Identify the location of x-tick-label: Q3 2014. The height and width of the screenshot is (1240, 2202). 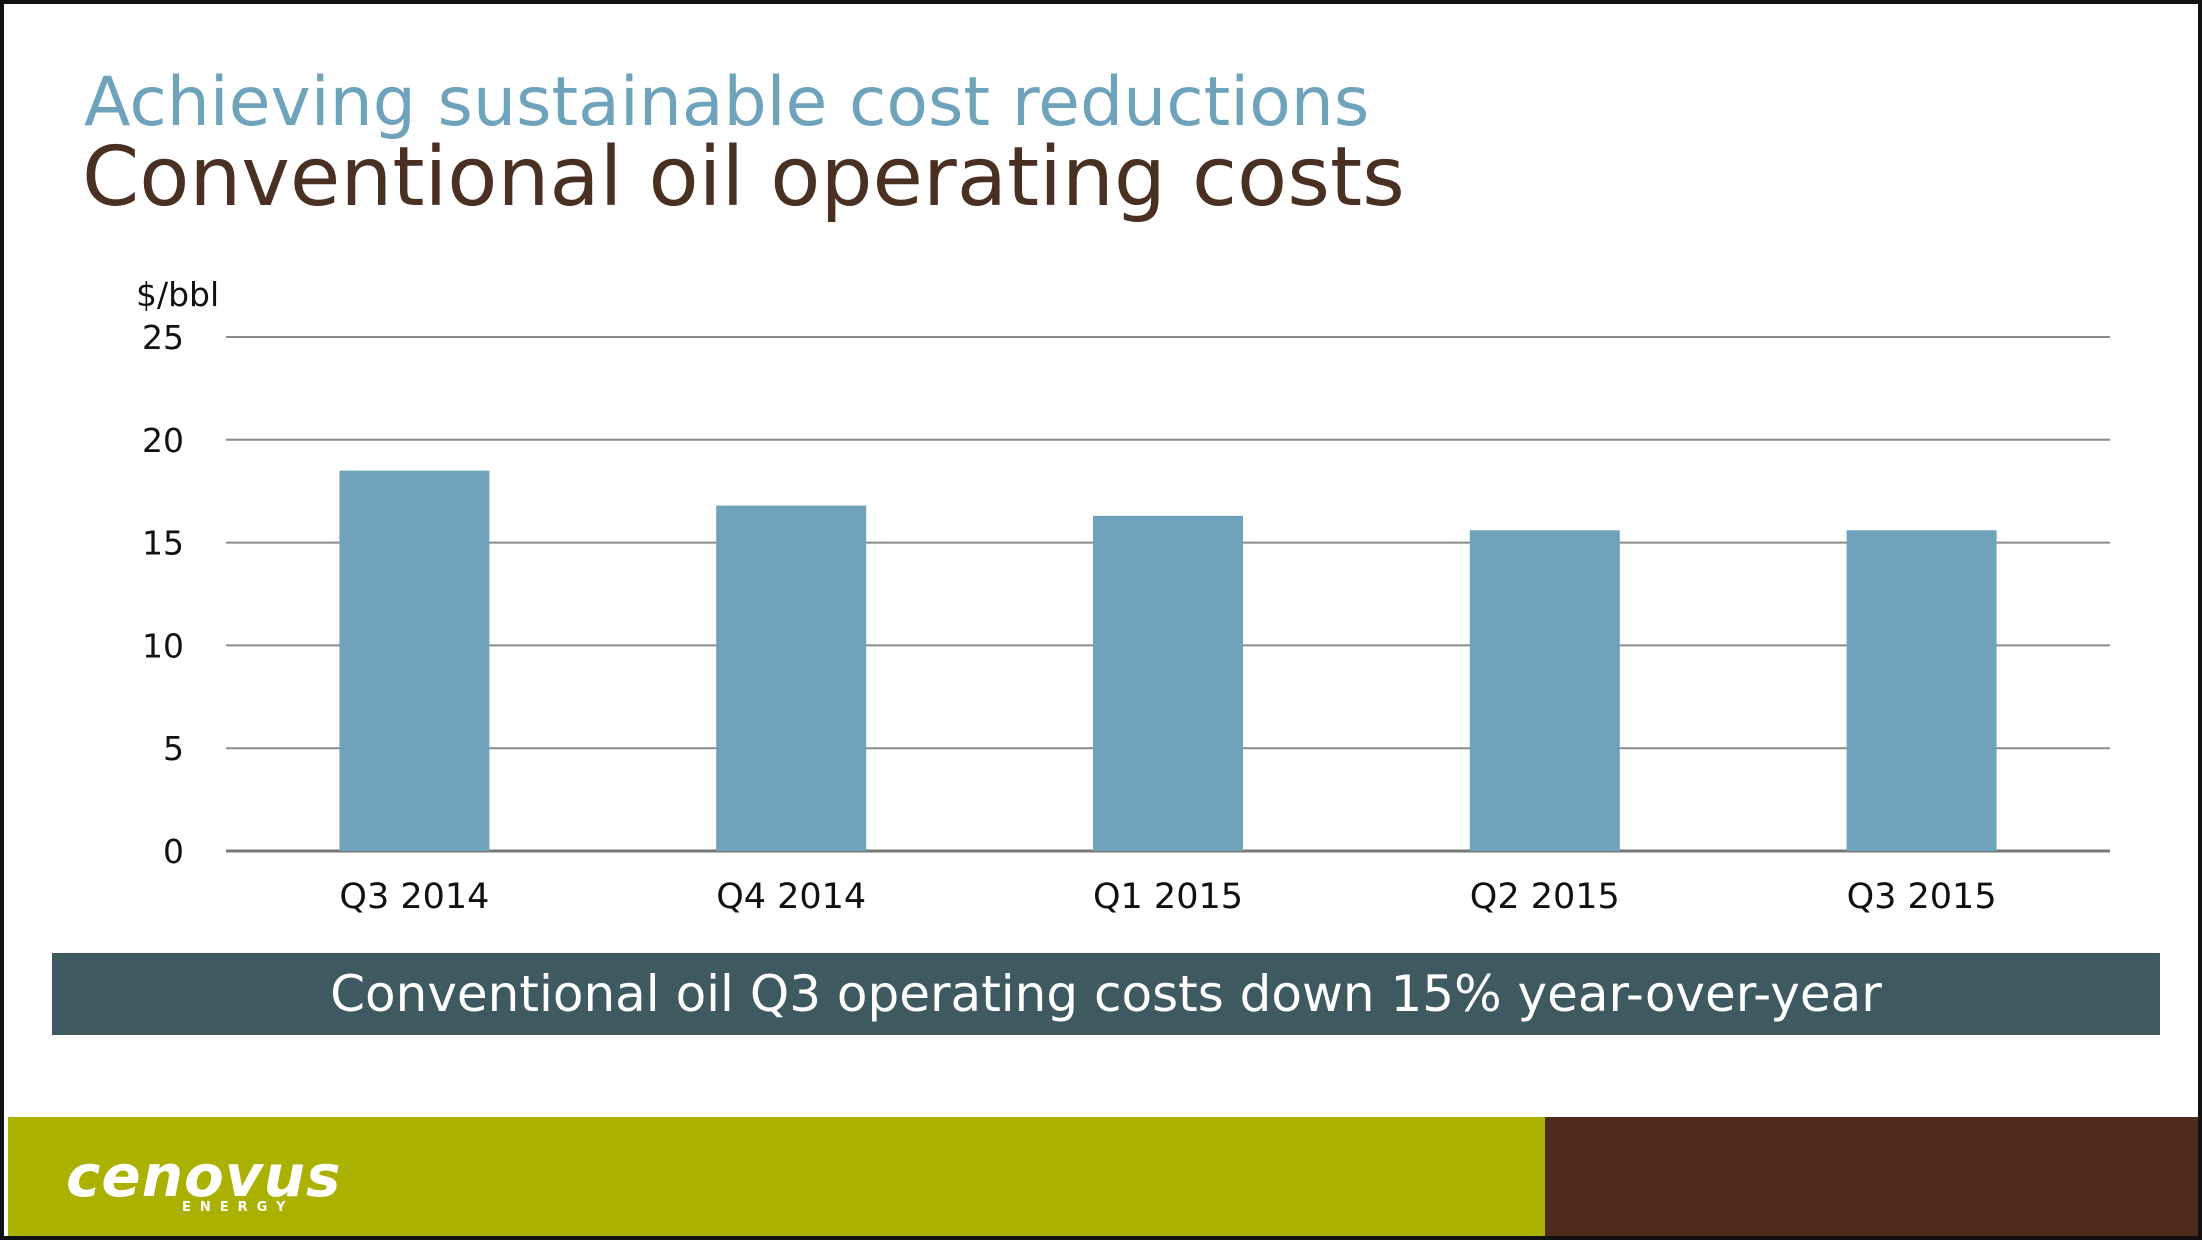
(414, 897).